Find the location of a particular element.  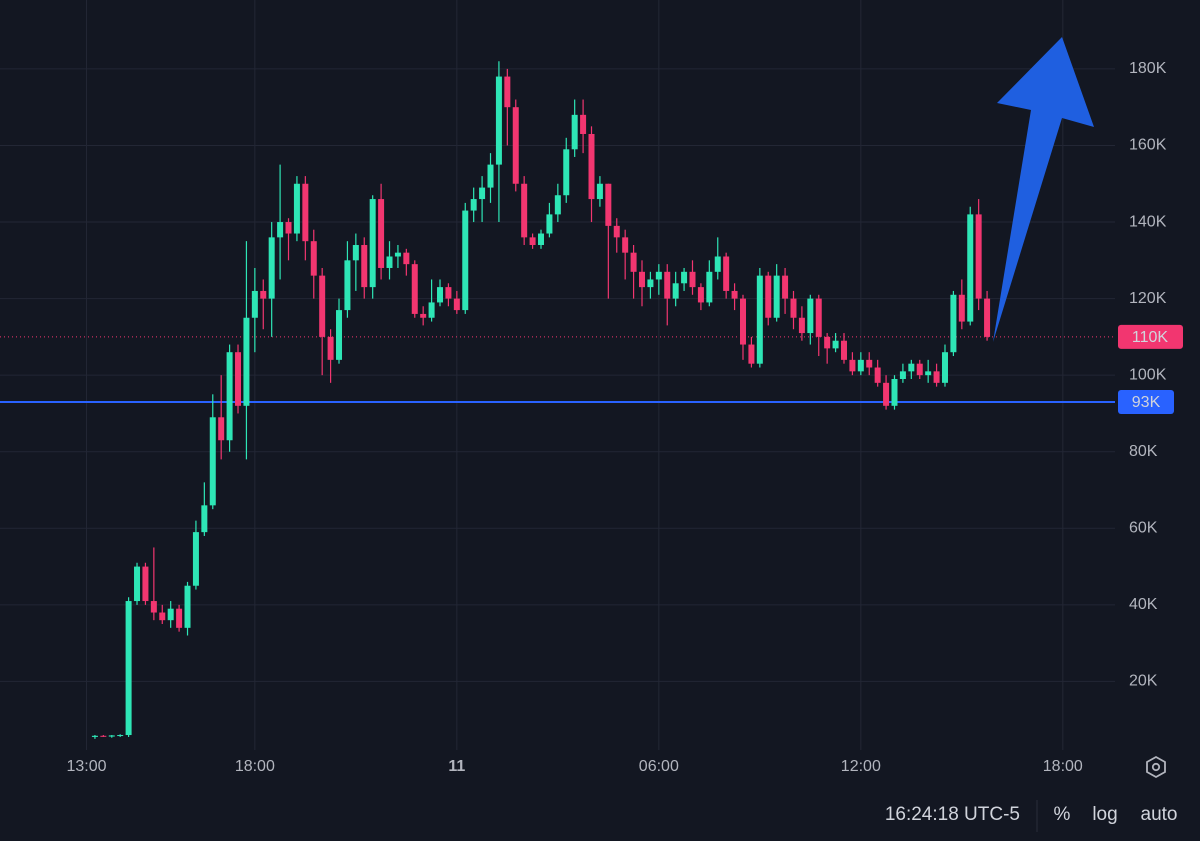

x-tick-label: 13:00 is located at coordinates (86, 766).